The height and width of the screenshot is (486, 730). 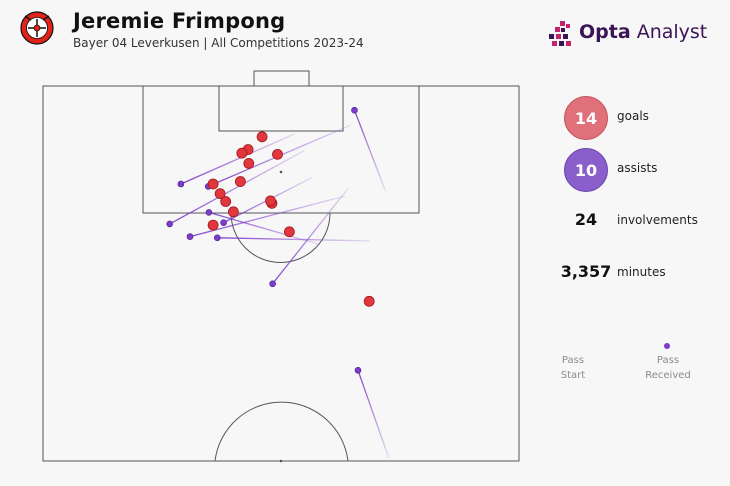 I want to click on stat-involvements: 24 involvements, so click(x=645, y=222).